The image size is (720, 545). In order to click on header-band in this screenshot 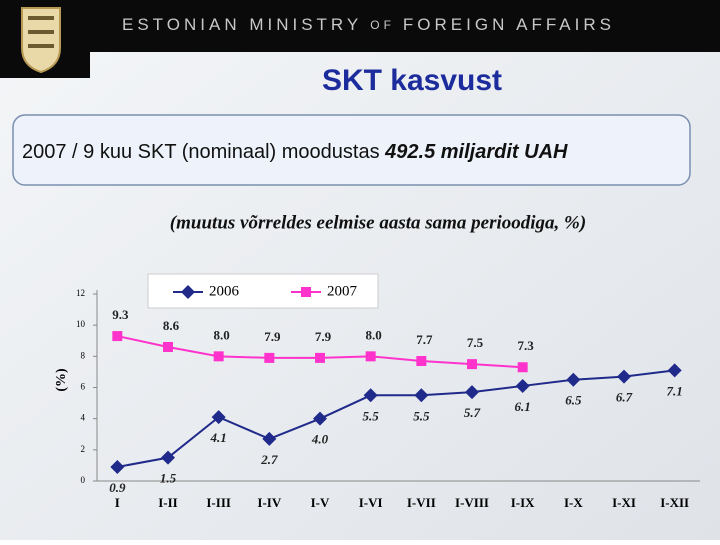, I will do `click(360, 26)`.